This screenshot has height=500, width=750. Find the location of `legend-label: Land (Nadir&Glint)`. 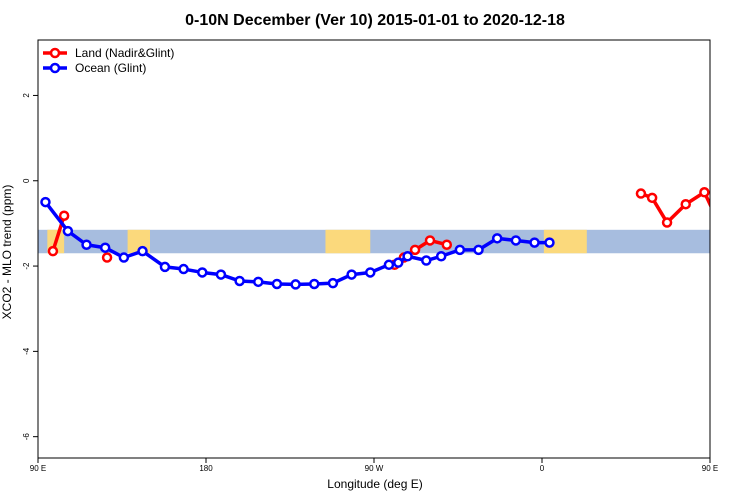

legend-label: Land (Nadir&Glint) is located at coordinates (124, 53).